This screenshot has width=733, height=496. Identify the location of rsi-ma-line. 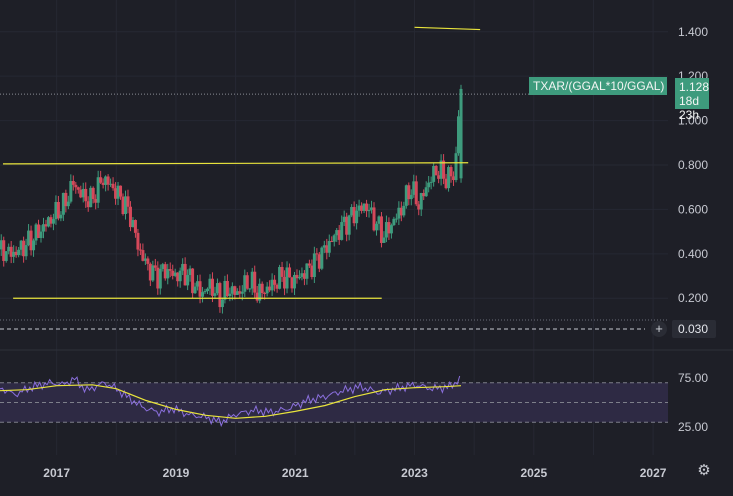
(231, 401).